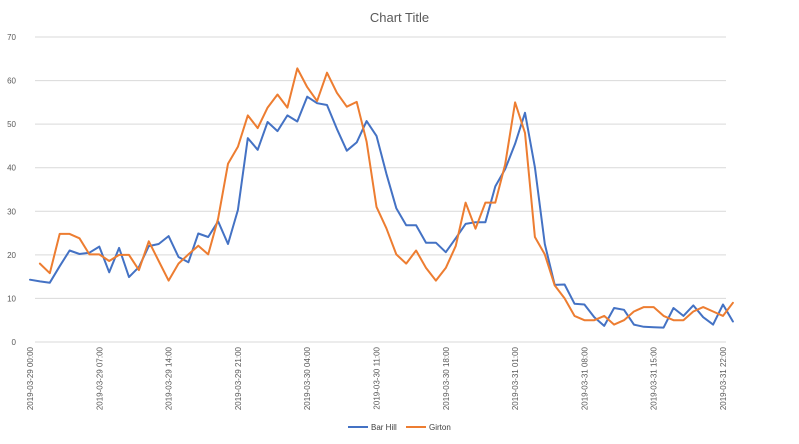 This screenshot has height=444, width=799. Describe the element at coordinates (654, 378) in the screenshot. I see `x-tick-label: 2019-03-31 15:00` at that location.